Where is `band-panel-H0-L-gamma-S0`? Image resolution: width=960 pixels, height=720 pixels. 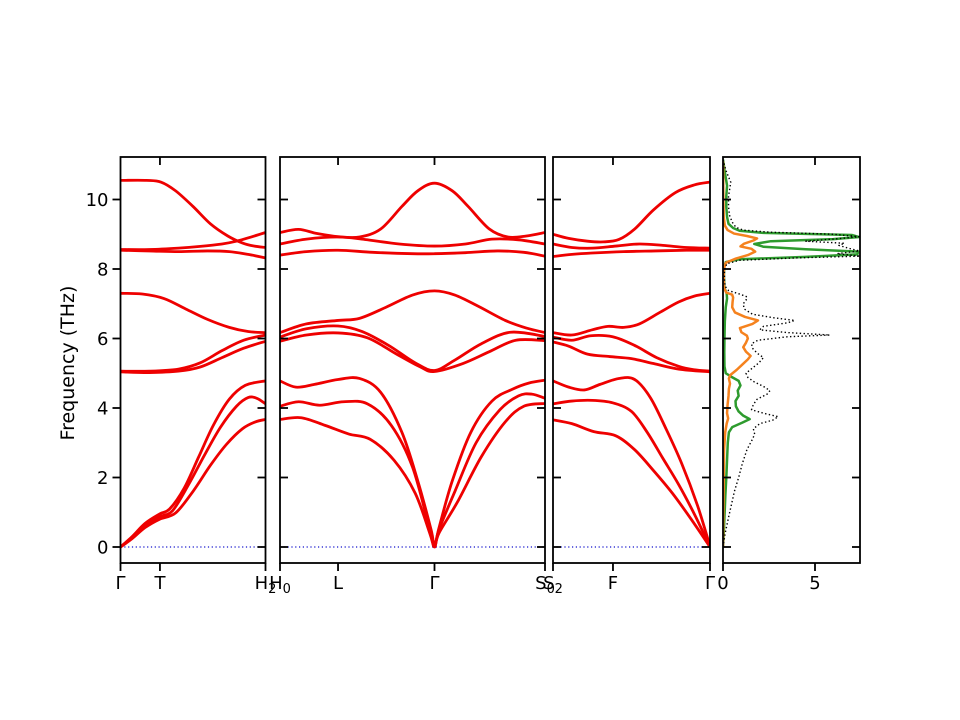 band-panel-H0-L-gamma-S0 is located at coordinates (412, 365).